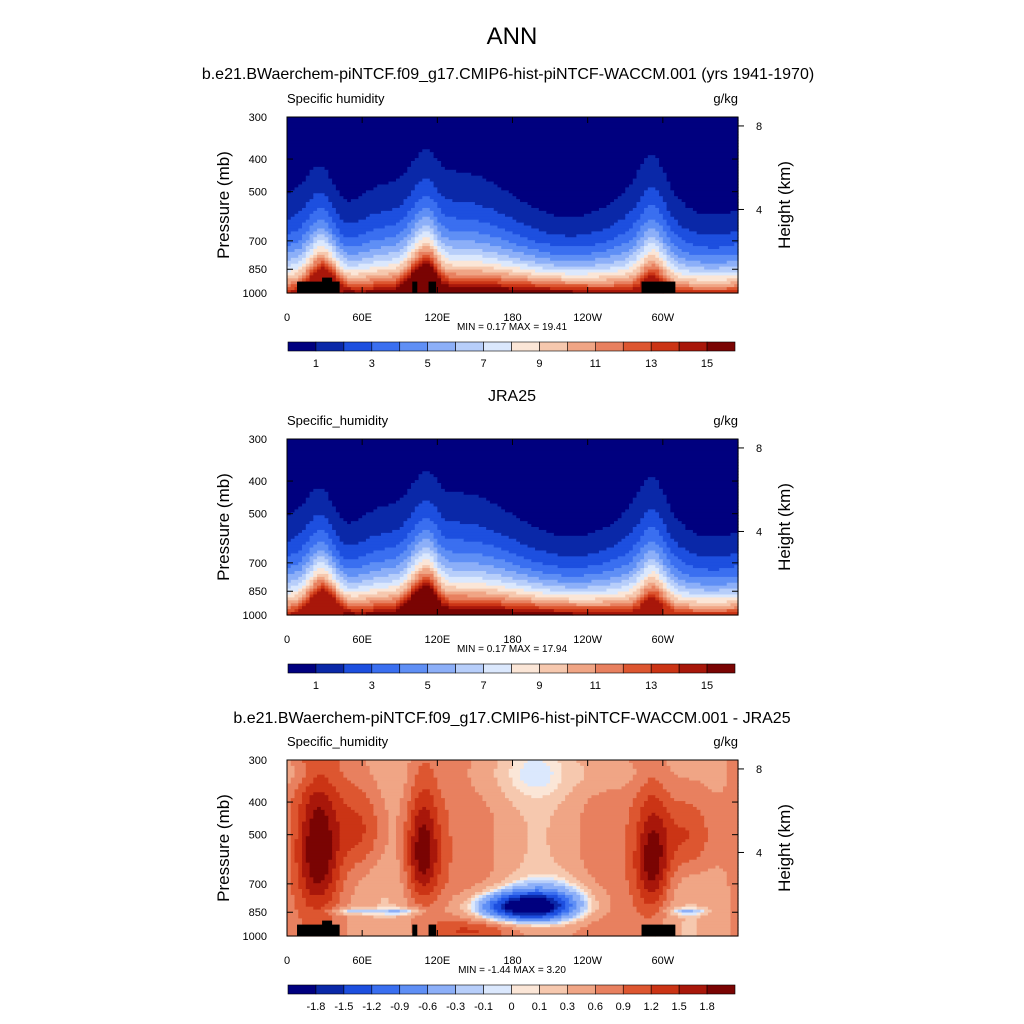  Describe the element at coordinates (512, 961) in the screenshot. I see `x-tick-label: 180` at that location.